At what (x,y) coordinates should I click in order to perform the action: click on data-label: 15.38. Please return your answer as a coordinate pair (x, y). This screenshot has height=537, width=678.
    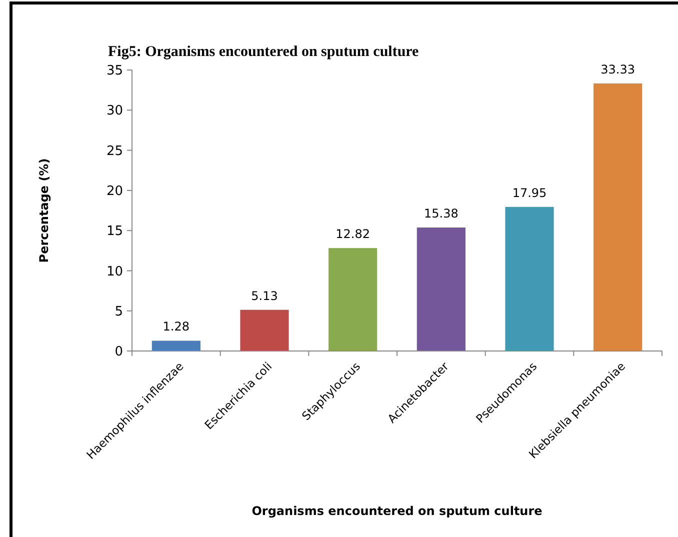
    Looking at the image, I should click on (441, 213).